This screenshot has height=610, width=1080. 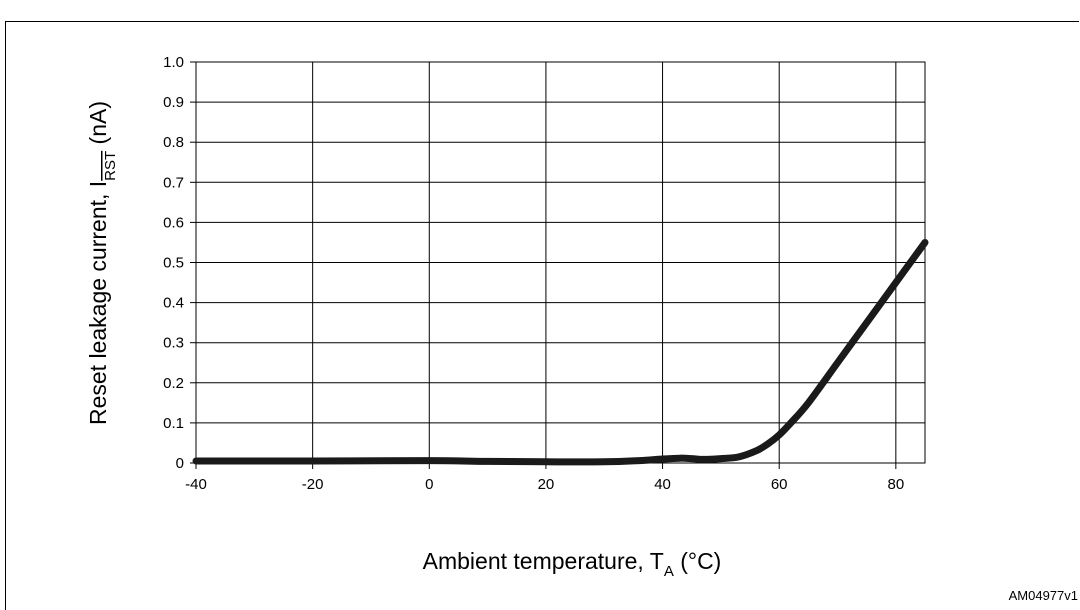 I want to click on x-axis-title: Ambient temperature, TA (°C), so click(x=572, y=564).